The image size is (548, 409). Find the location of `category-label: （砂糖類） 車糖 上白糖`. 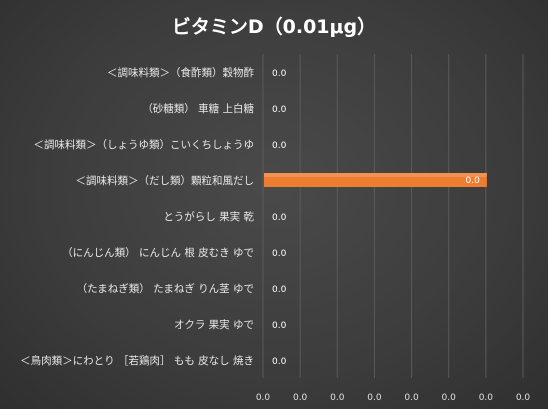

category-label: （砂糖類） 車糖 上白糖 is located at coordinates (198, 108).